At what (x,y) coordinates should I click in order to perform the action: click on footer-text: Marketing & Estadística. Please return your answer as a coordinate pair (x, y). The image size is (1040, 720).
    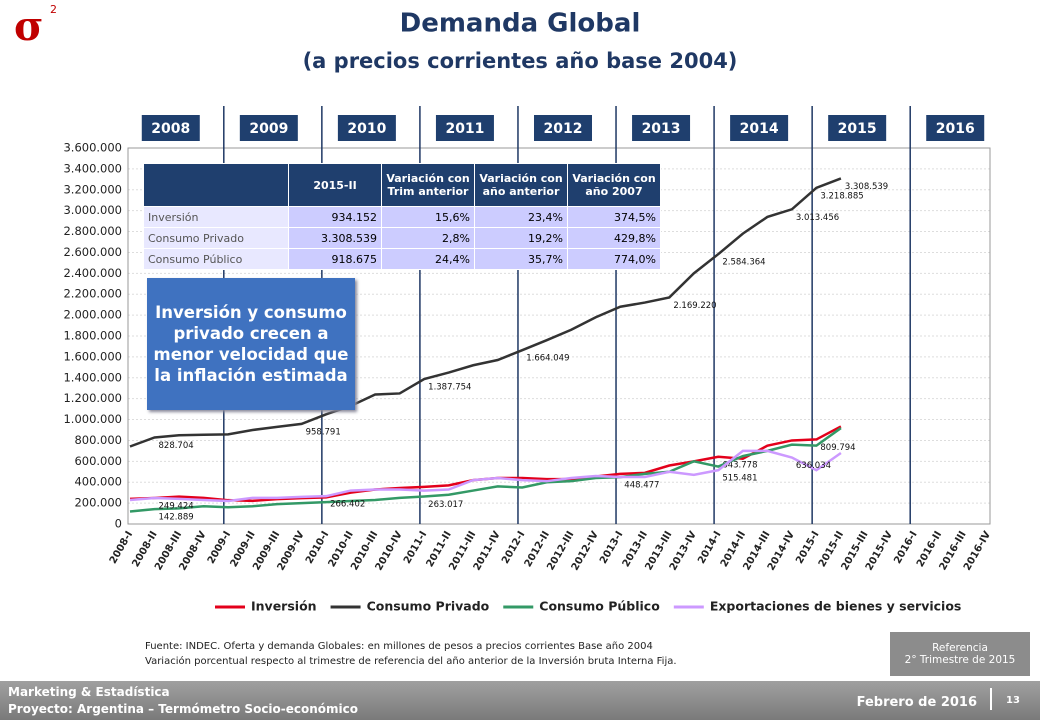
    Looking at the image, I should click on (89, 692).